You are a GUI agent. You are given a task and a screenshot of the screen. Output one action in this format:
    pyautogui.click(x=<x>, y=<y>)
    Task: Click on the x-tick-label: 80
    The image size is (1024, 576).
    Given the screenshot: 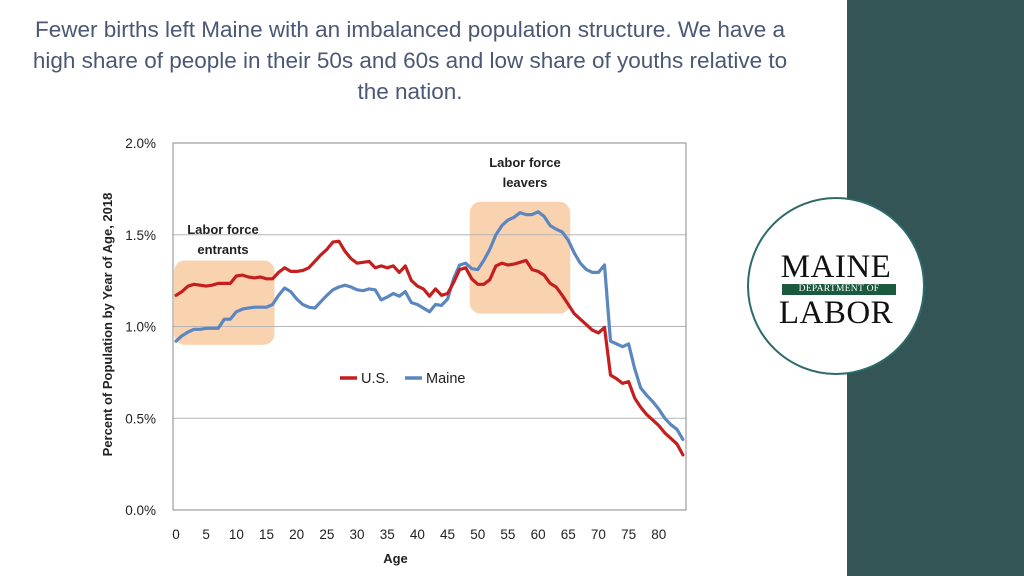 What is the action you would take?
    pyautogui.click(x=658, y=534)
    